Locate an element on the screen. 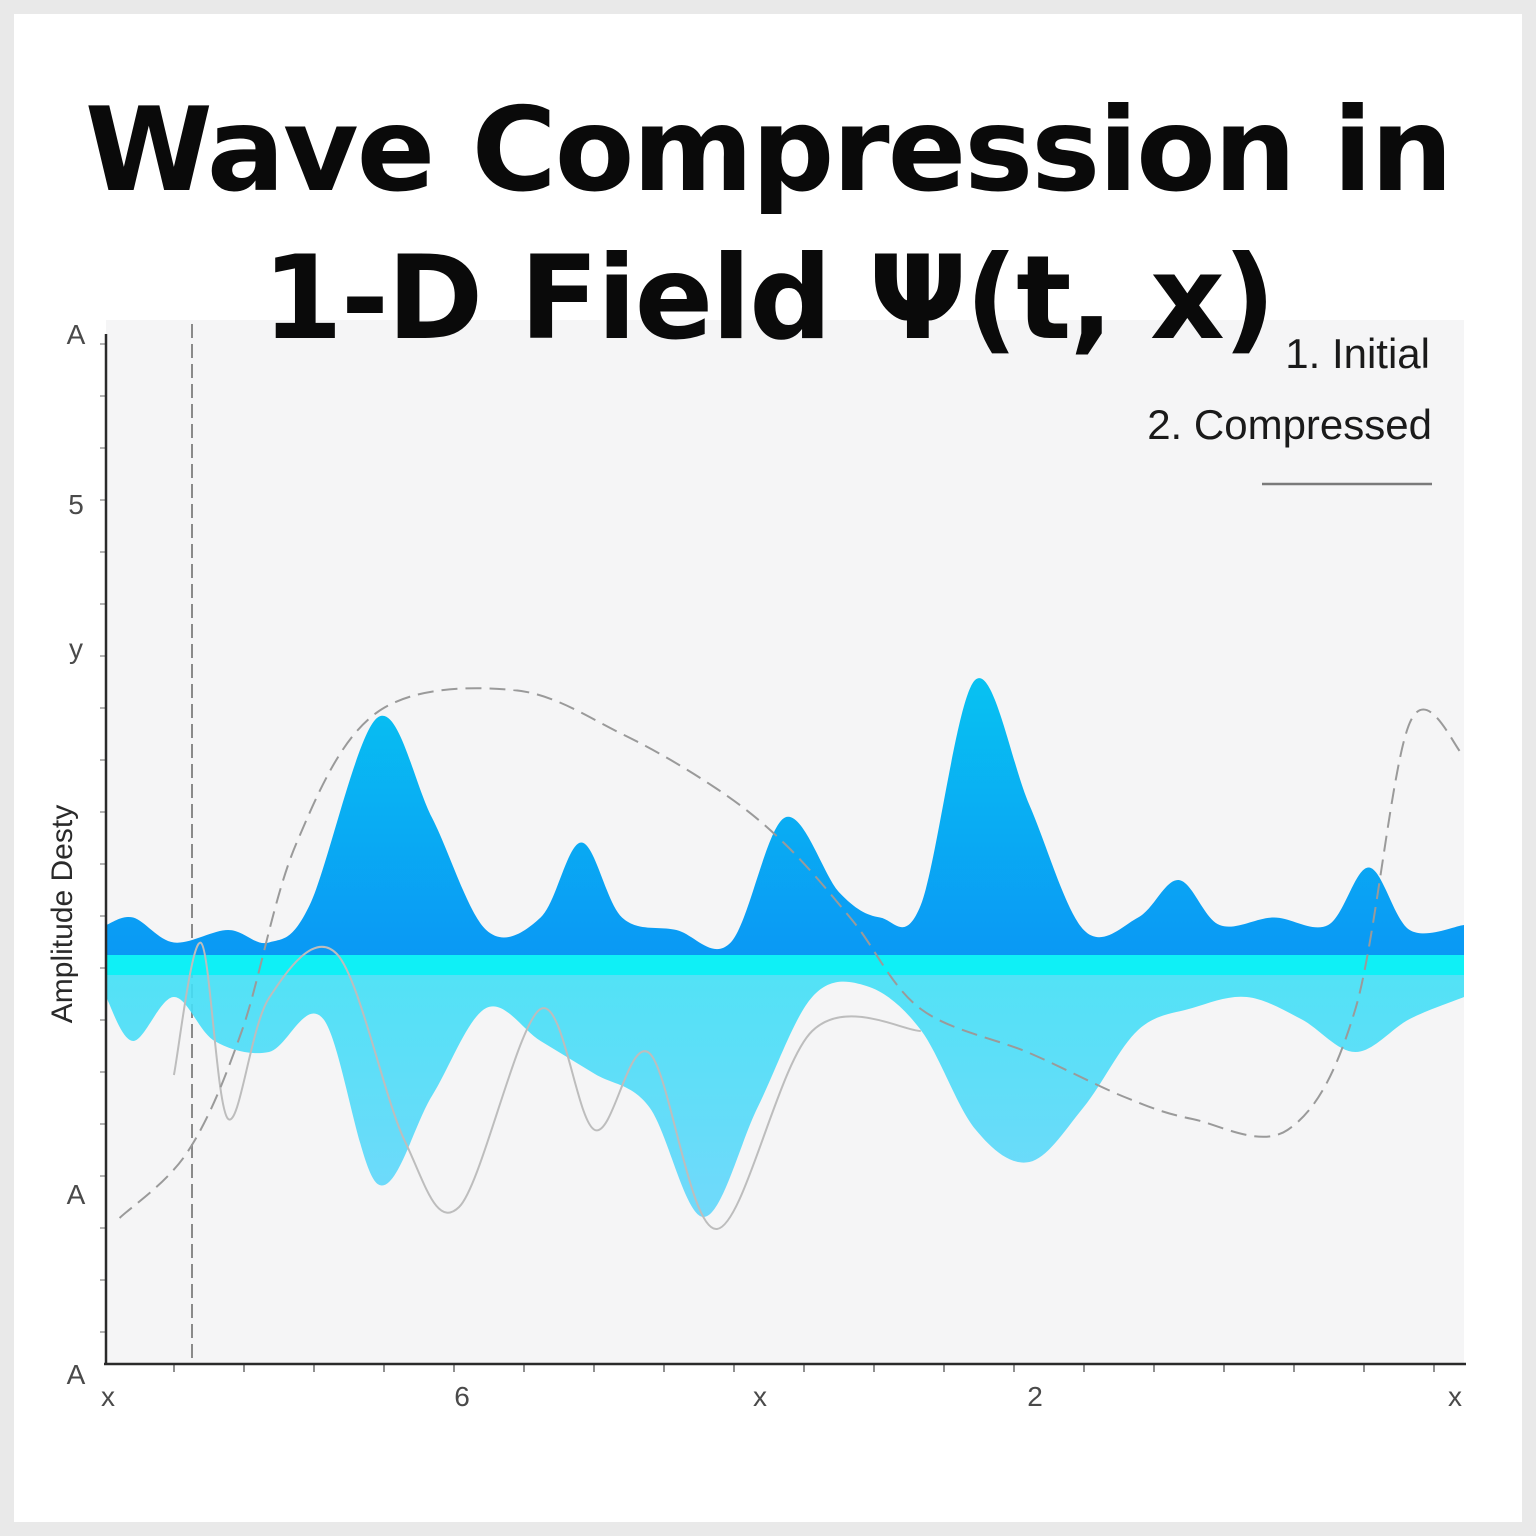  thin-overlay-line is located at coordinates (546, 1086).